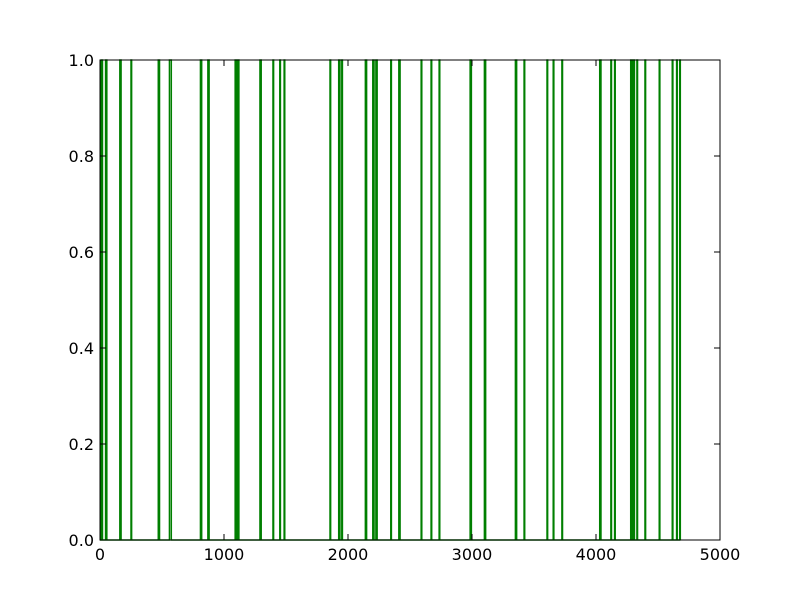 Image resolution: width=800 pixels, height=600 pixels. What do you see at coordinates (81, 156) in the screenshot?
I see `y-tick-label: 0.8` at bounding box center [81, 156].